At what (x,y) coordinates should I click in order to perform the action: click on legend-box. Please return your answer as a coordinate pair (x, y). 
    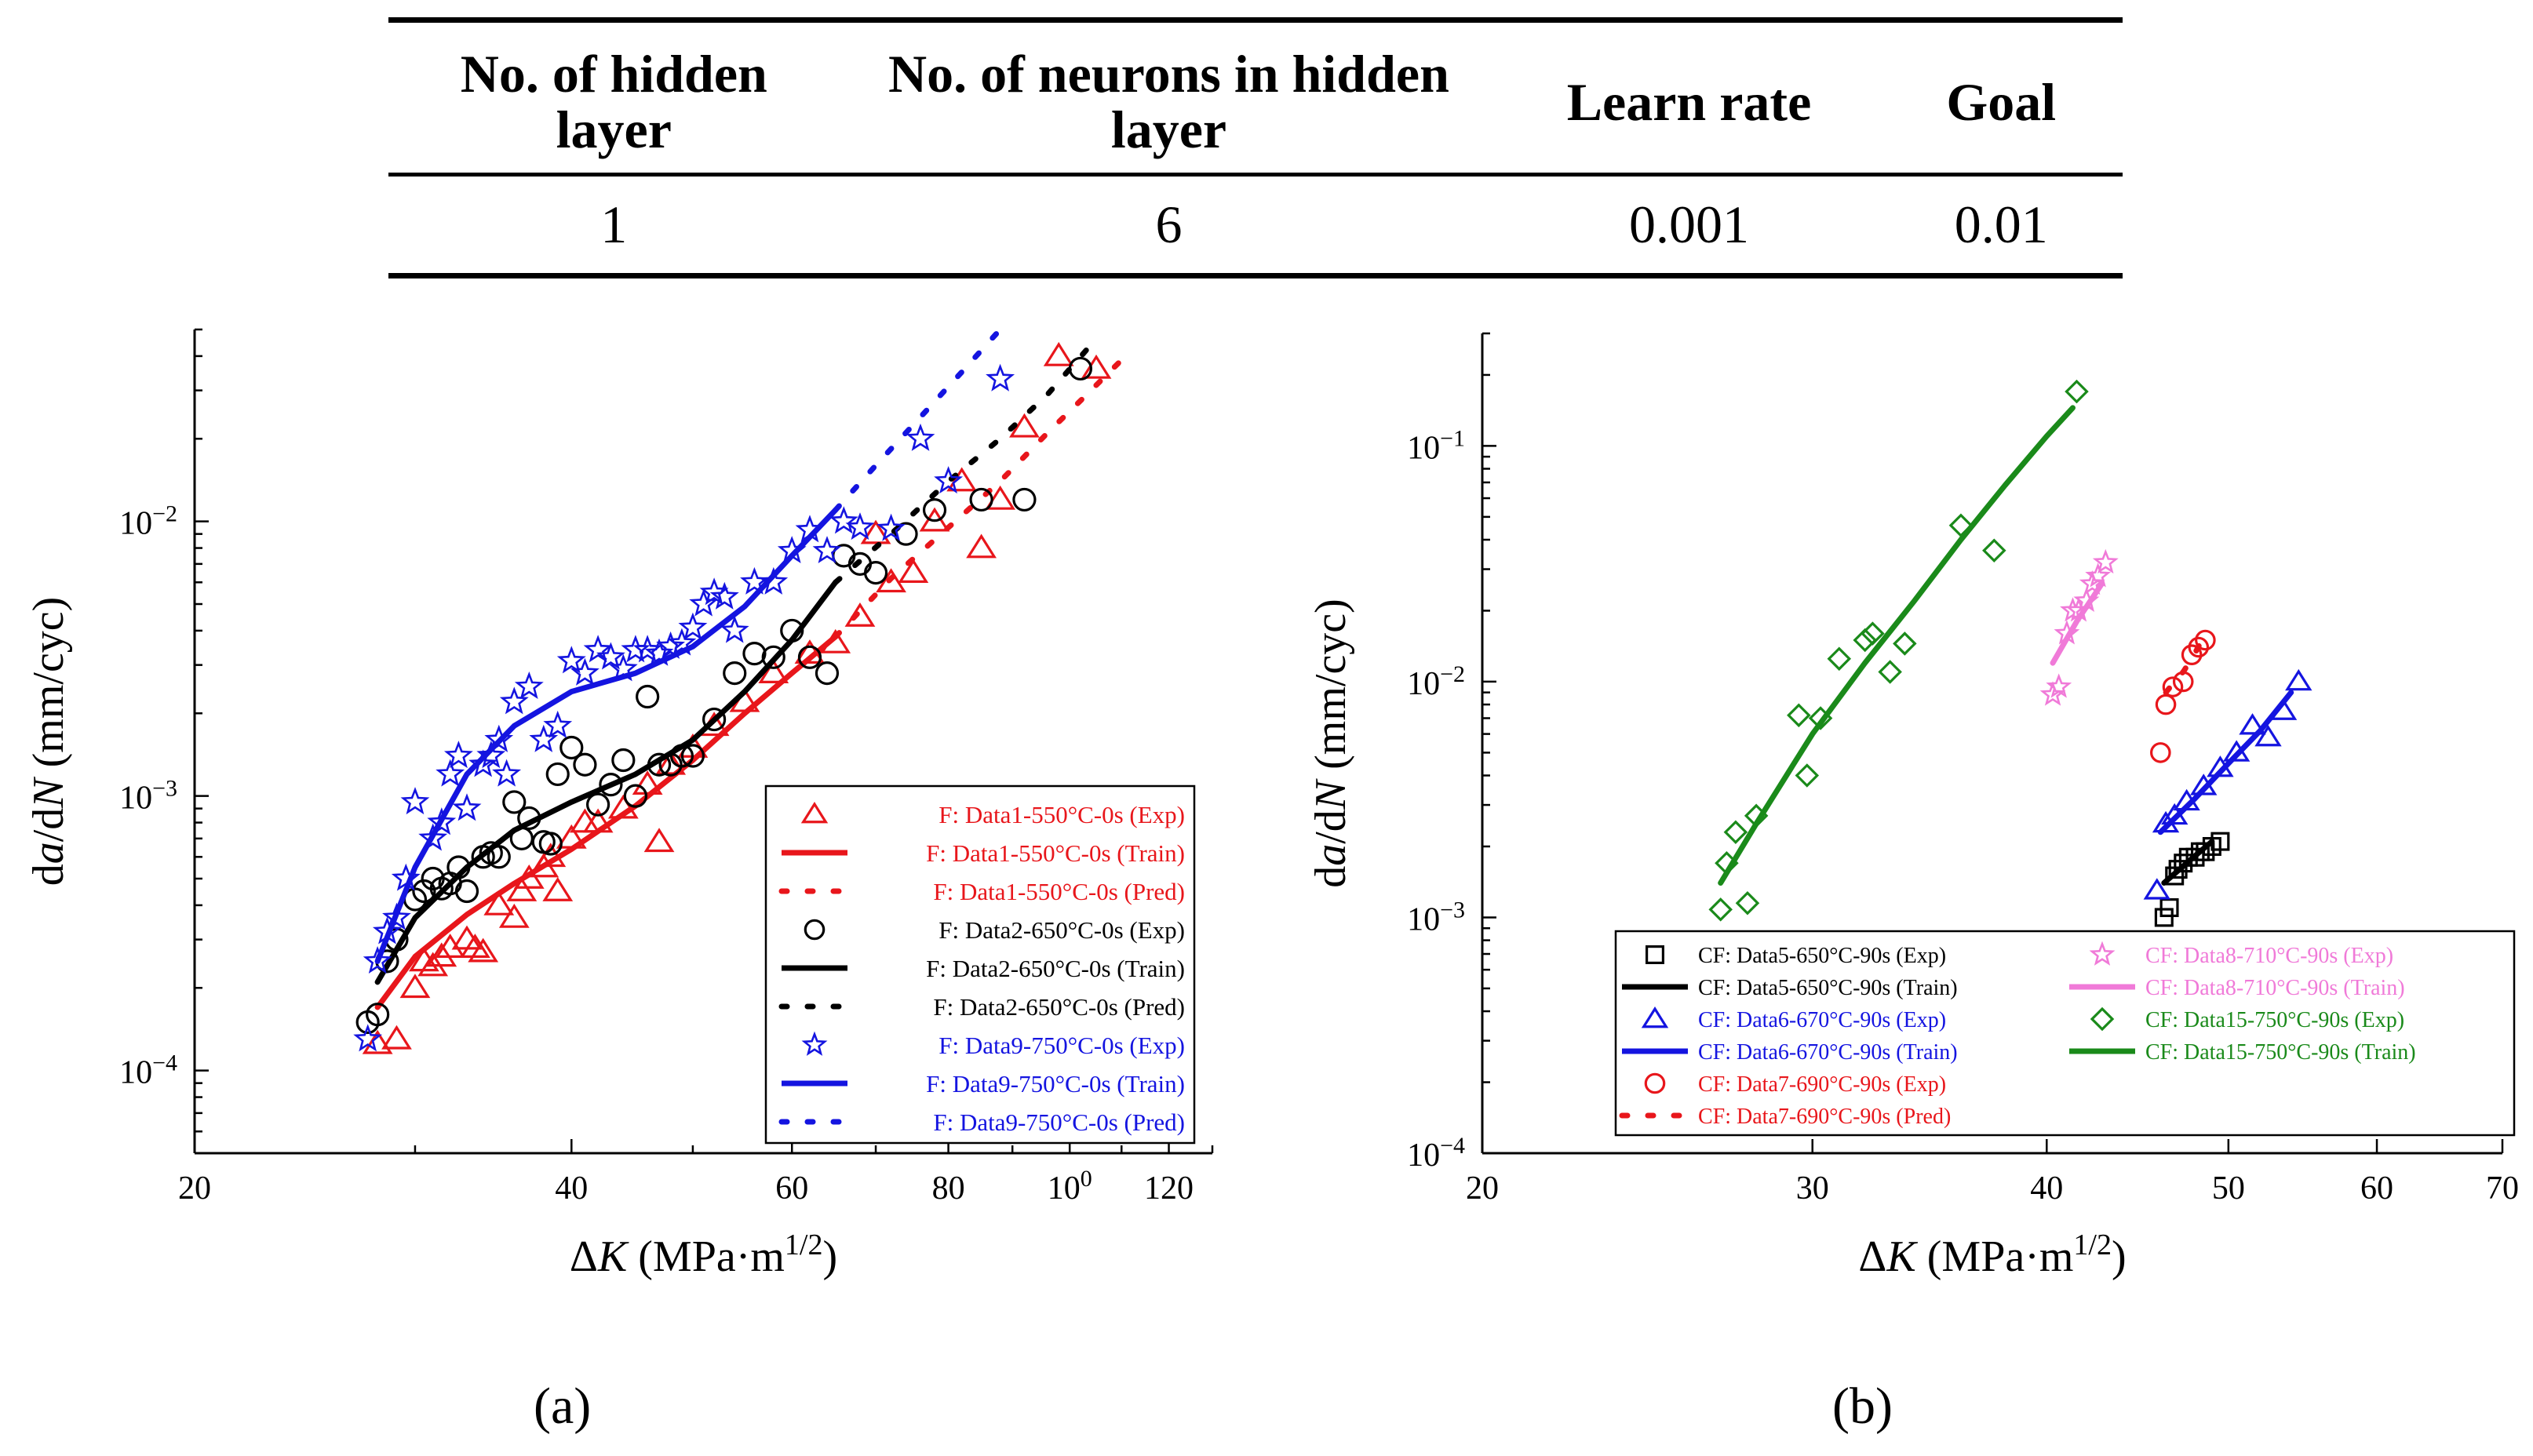
    Looking at the image, I should click on (2065, 1033).